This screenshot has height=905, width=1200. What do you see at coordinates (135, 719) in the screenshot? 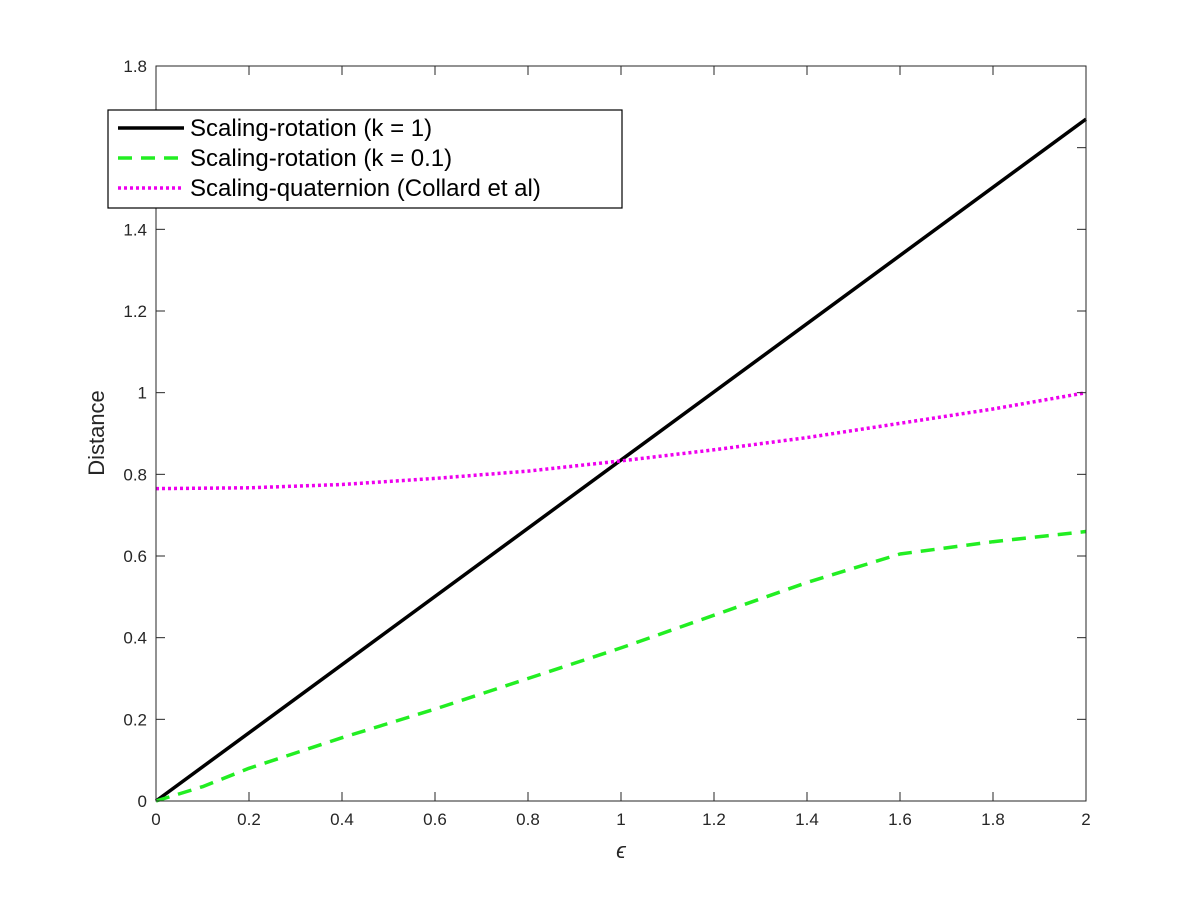
I see `y-tick-label: 0.2` at bounding box center [135, 719].